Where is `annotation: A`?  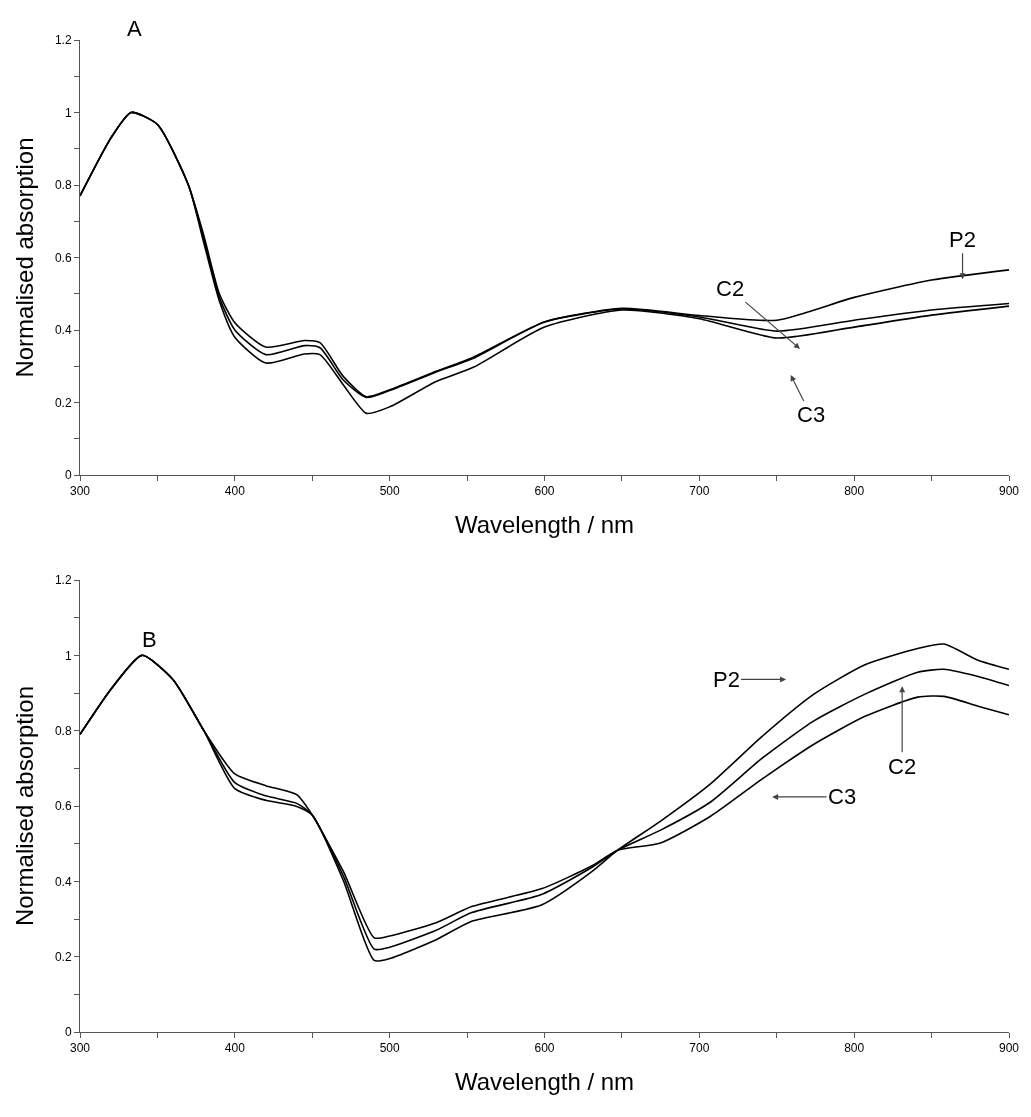 annotation: A is located at coordinates (134, 28).